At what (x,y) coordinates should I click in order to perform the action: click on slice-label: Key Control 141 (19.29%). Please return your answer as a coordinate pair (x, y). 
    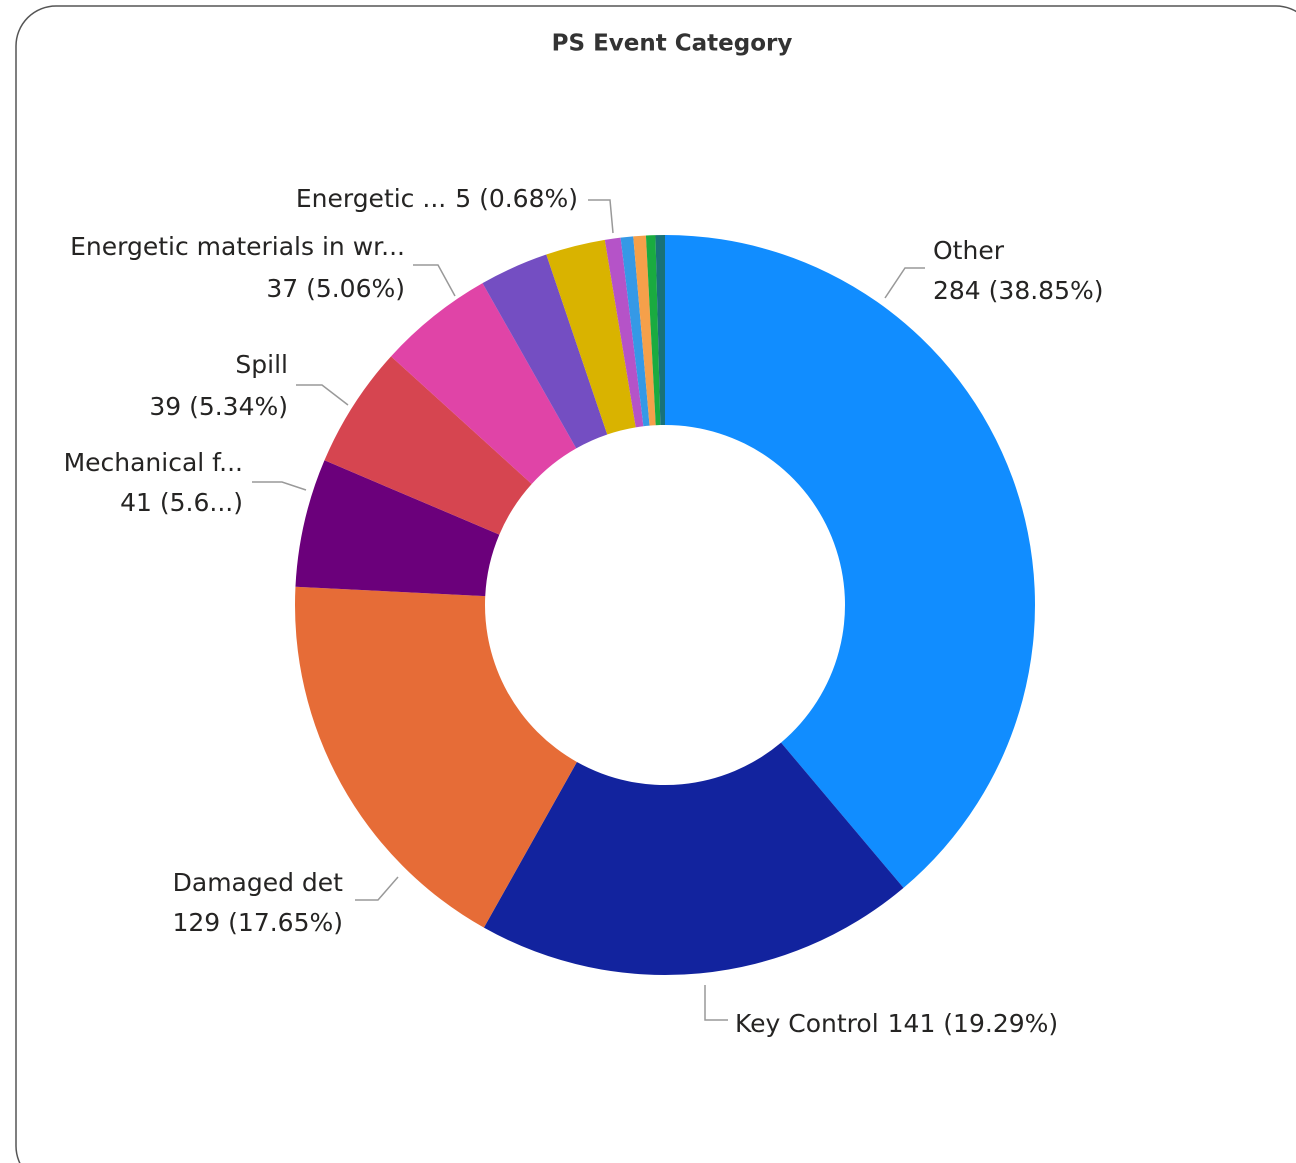
    Looking at the image, I should click on (896, 1023).